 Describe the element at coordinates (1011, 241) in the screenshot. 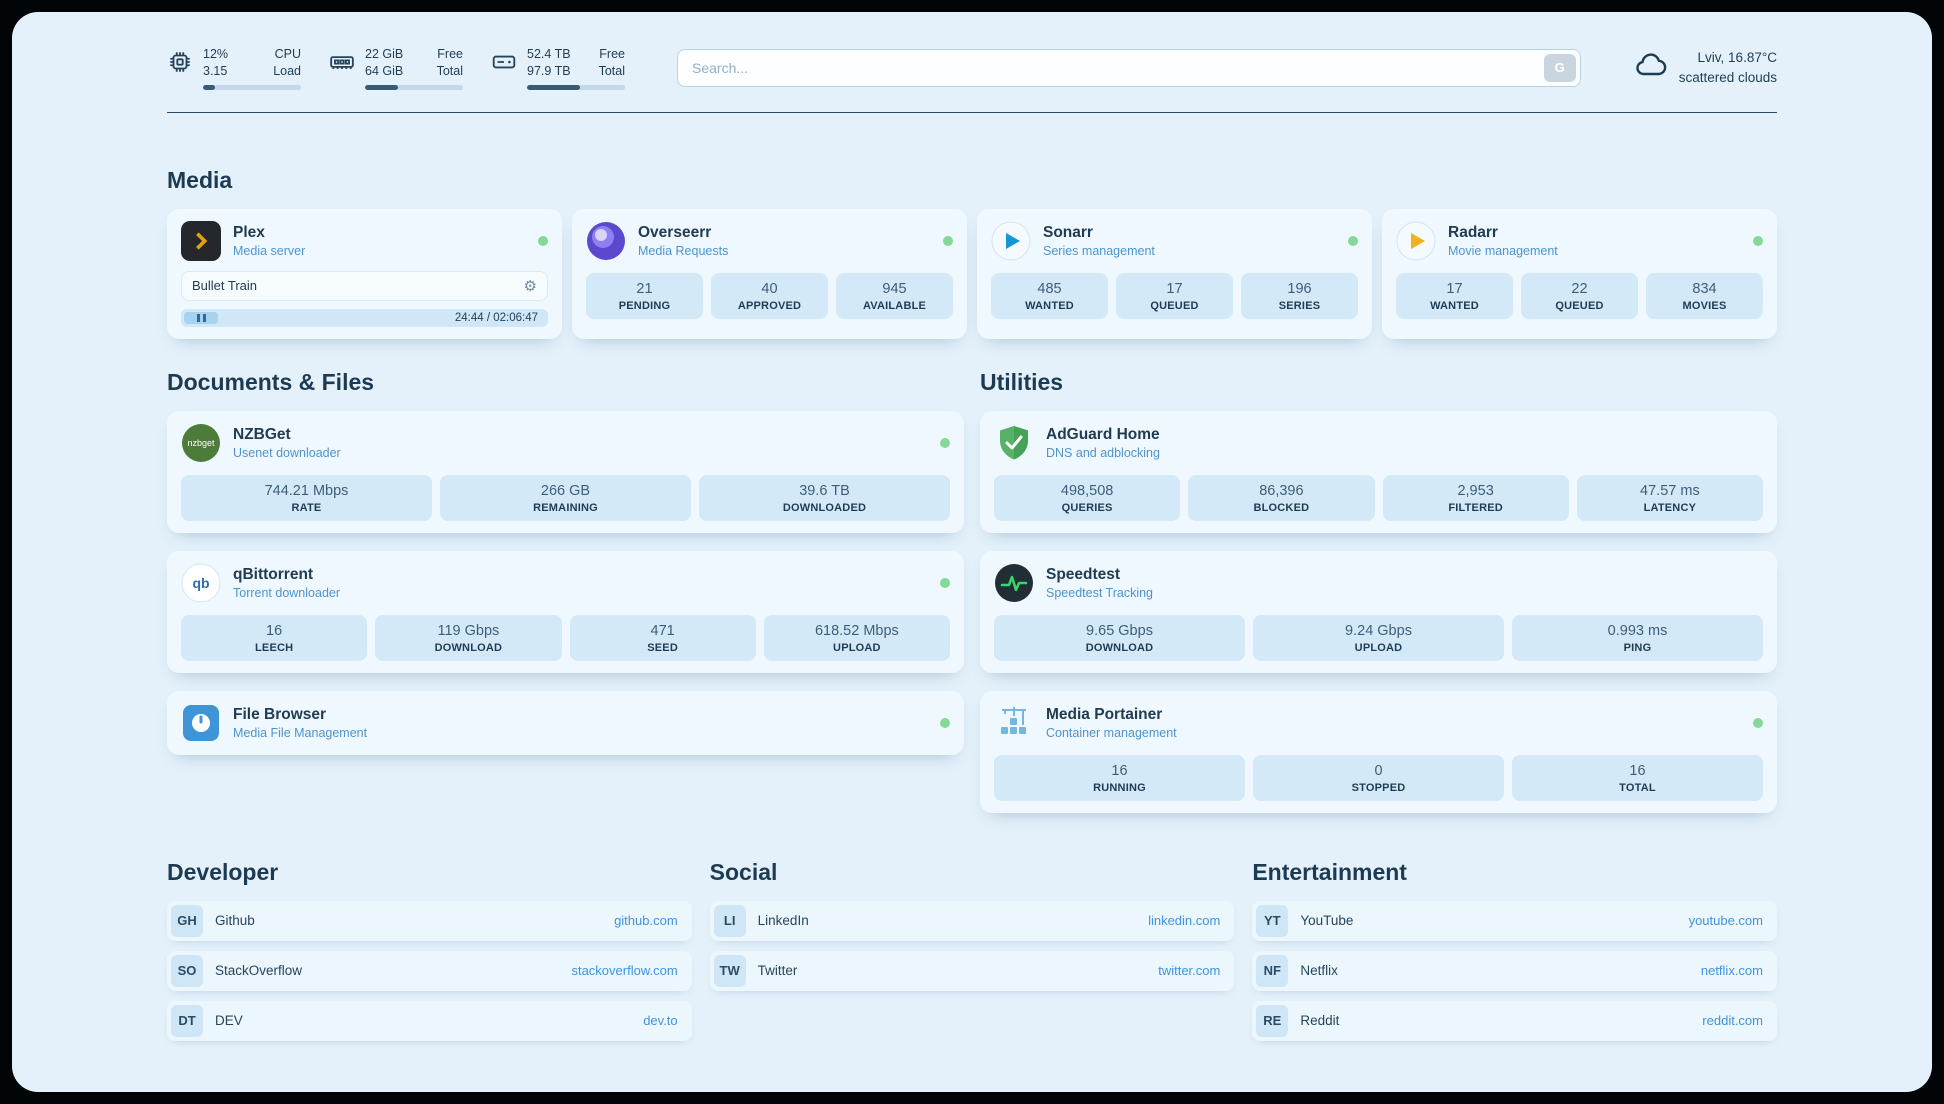

I see `sonarr-icon` at that location.